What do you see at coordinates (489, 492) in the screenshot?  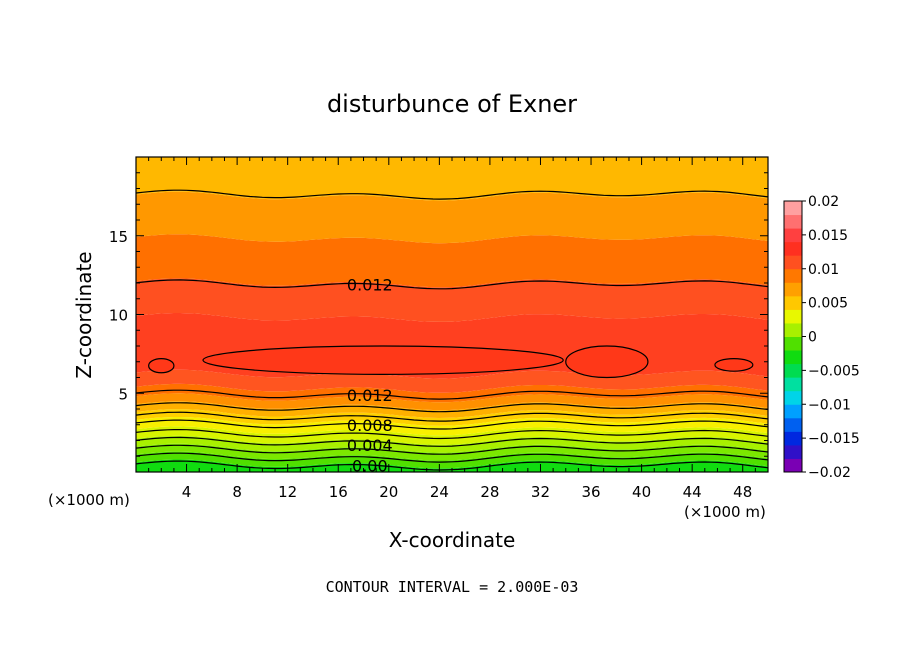 I see `x-tick-label: 28` at bounding box center [489, 492].